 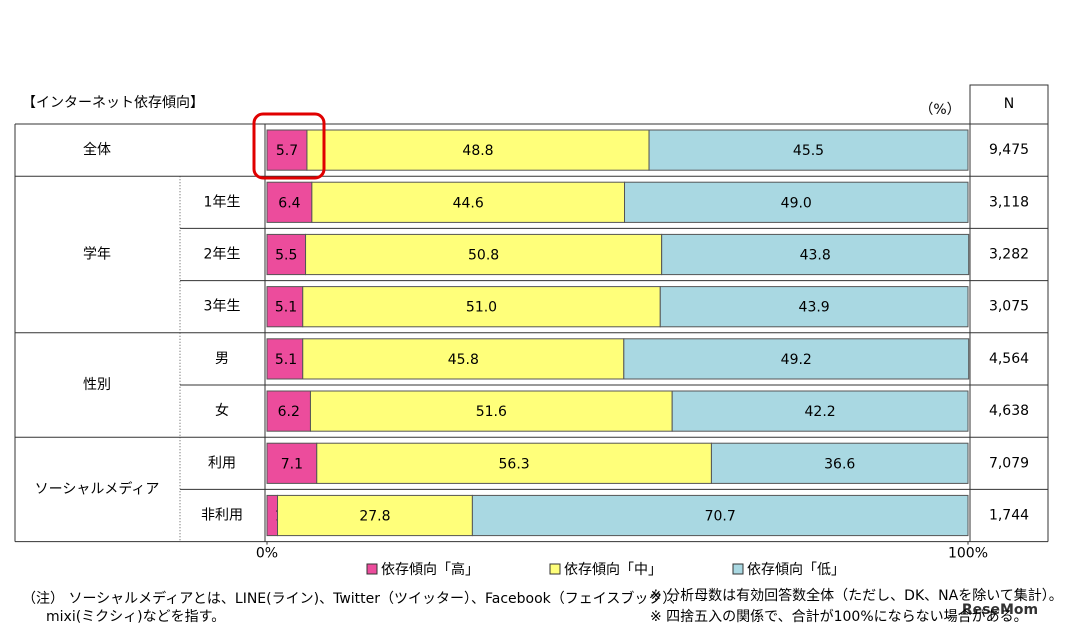 What do you see at coordinates (97, 385) in the screenshot?
I see `group-label: 性別` at bounding box center [97, 385].